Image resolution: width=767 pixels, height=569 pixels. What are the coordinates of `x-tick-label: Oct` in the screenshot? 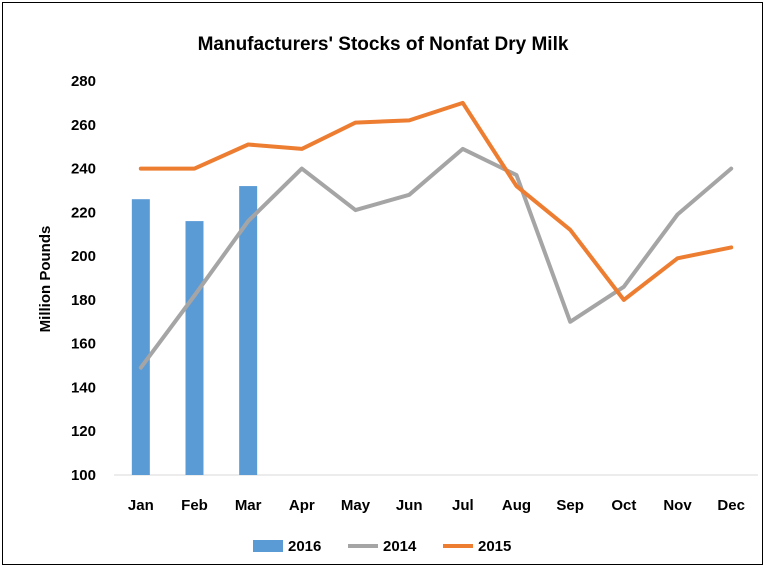 It's located at (623, 505).